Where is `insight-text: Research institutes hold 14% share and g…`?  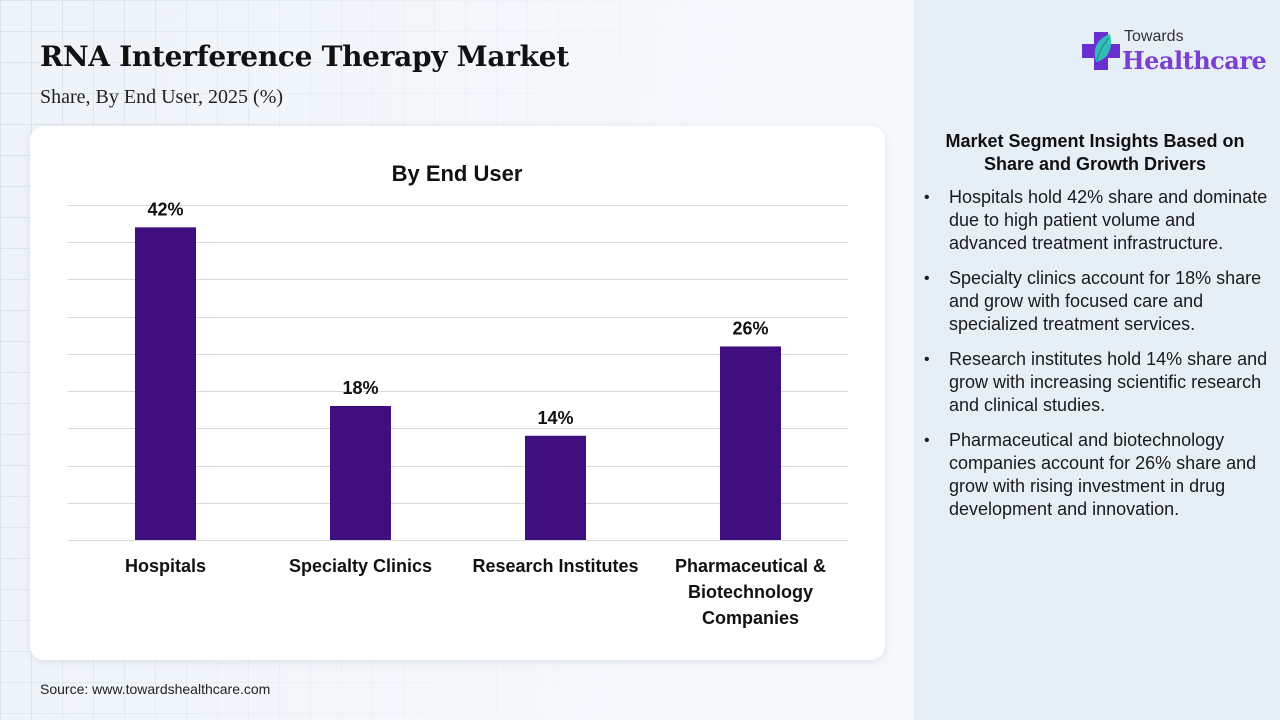 insight-text: Research institutes hold 14% share and g… is located at coordinates (1108, 382).